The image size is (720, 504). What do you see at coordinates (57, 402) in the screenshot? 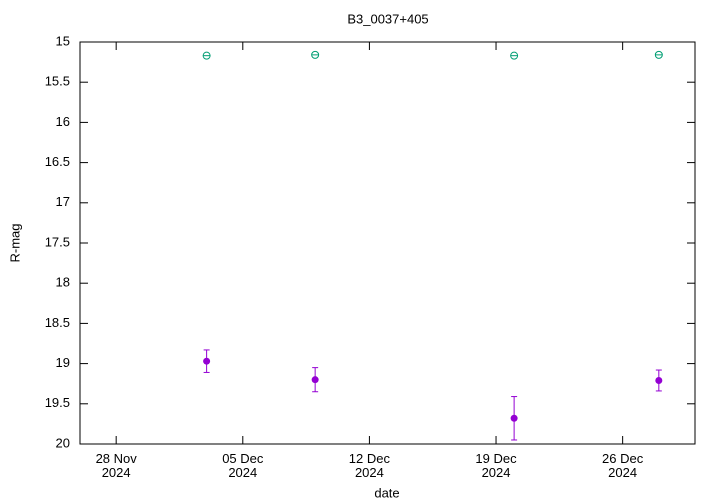
I see `y-tick-label: 19.5` at bounding box center [57, 402].